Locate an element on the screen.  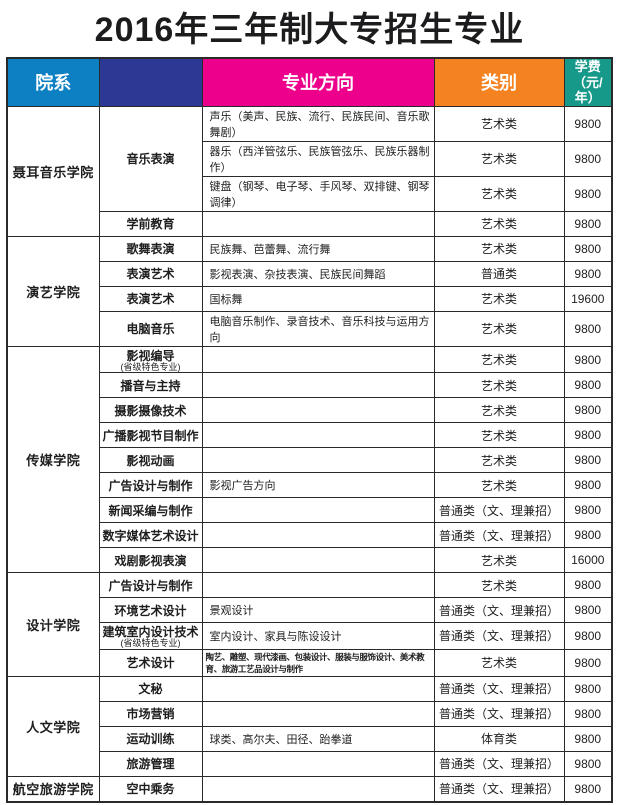
category-cell: 体育类 is located at coordinates (499, 738).